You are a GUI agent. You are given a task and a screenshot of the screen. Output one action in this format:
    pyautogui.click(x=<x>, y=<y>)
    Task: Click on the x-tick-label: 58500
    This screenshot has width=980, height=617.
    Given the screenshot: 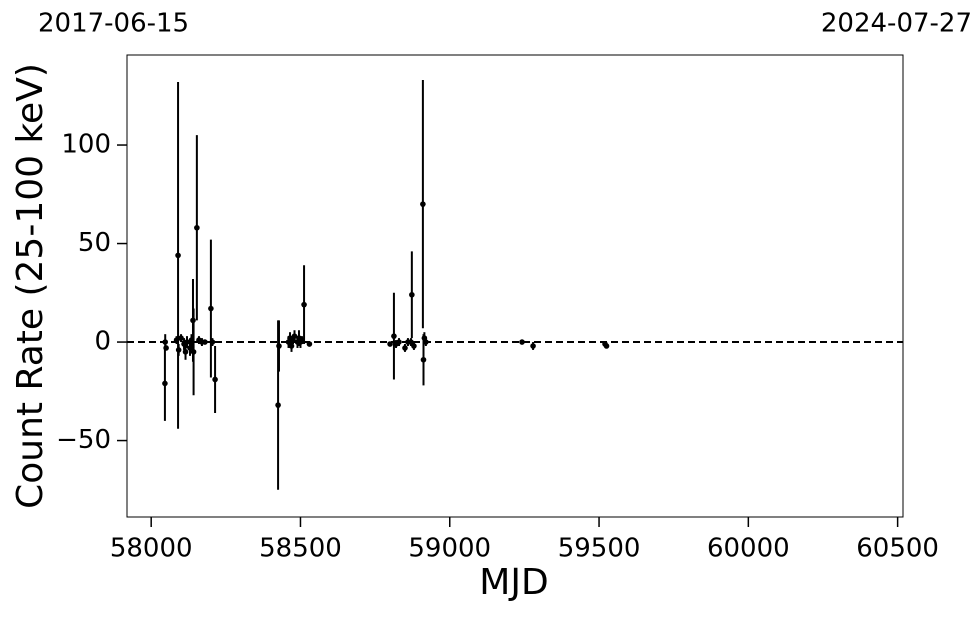 What is the action you would take?
    pyautogui.click(x=300, y=549)
    